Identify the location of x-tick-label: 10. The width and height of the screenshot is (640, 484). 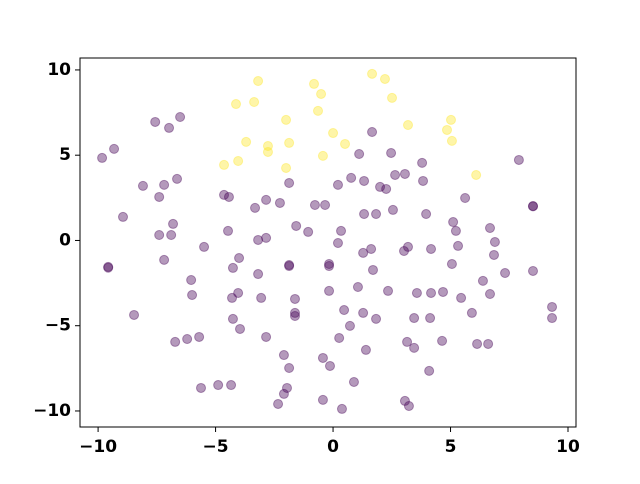
(568, 447).